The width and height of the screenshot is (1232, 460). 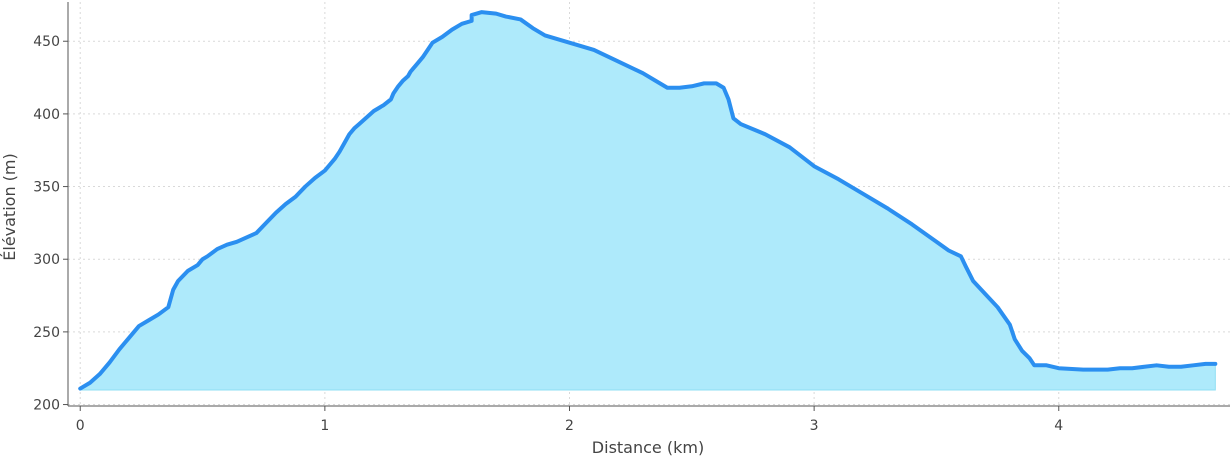 What do you see at coordinates (1058, 426) in the screenshot?
I see `x-tick-label: 4` at bounding box center [1058, 426].